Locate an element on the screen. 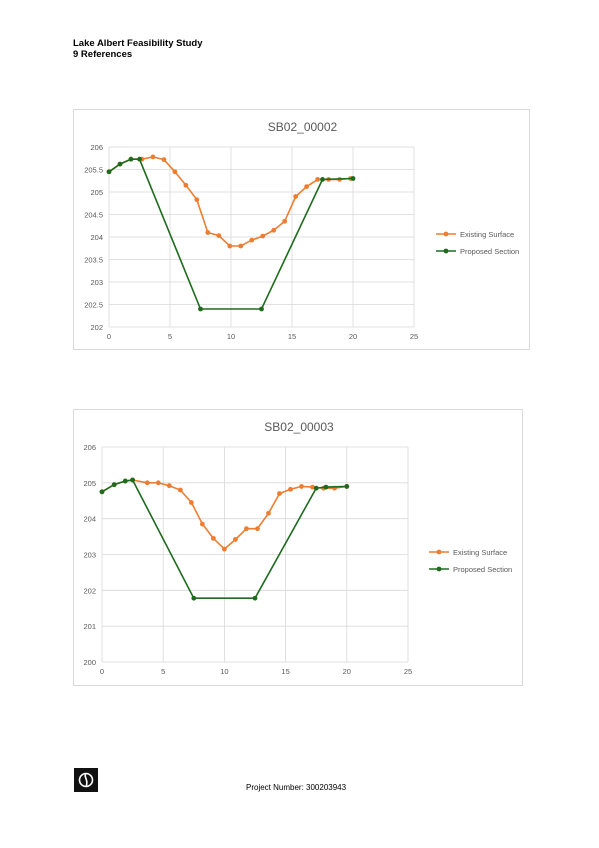  y-tick-label: 202.5 is located at coordinates (93, 305).